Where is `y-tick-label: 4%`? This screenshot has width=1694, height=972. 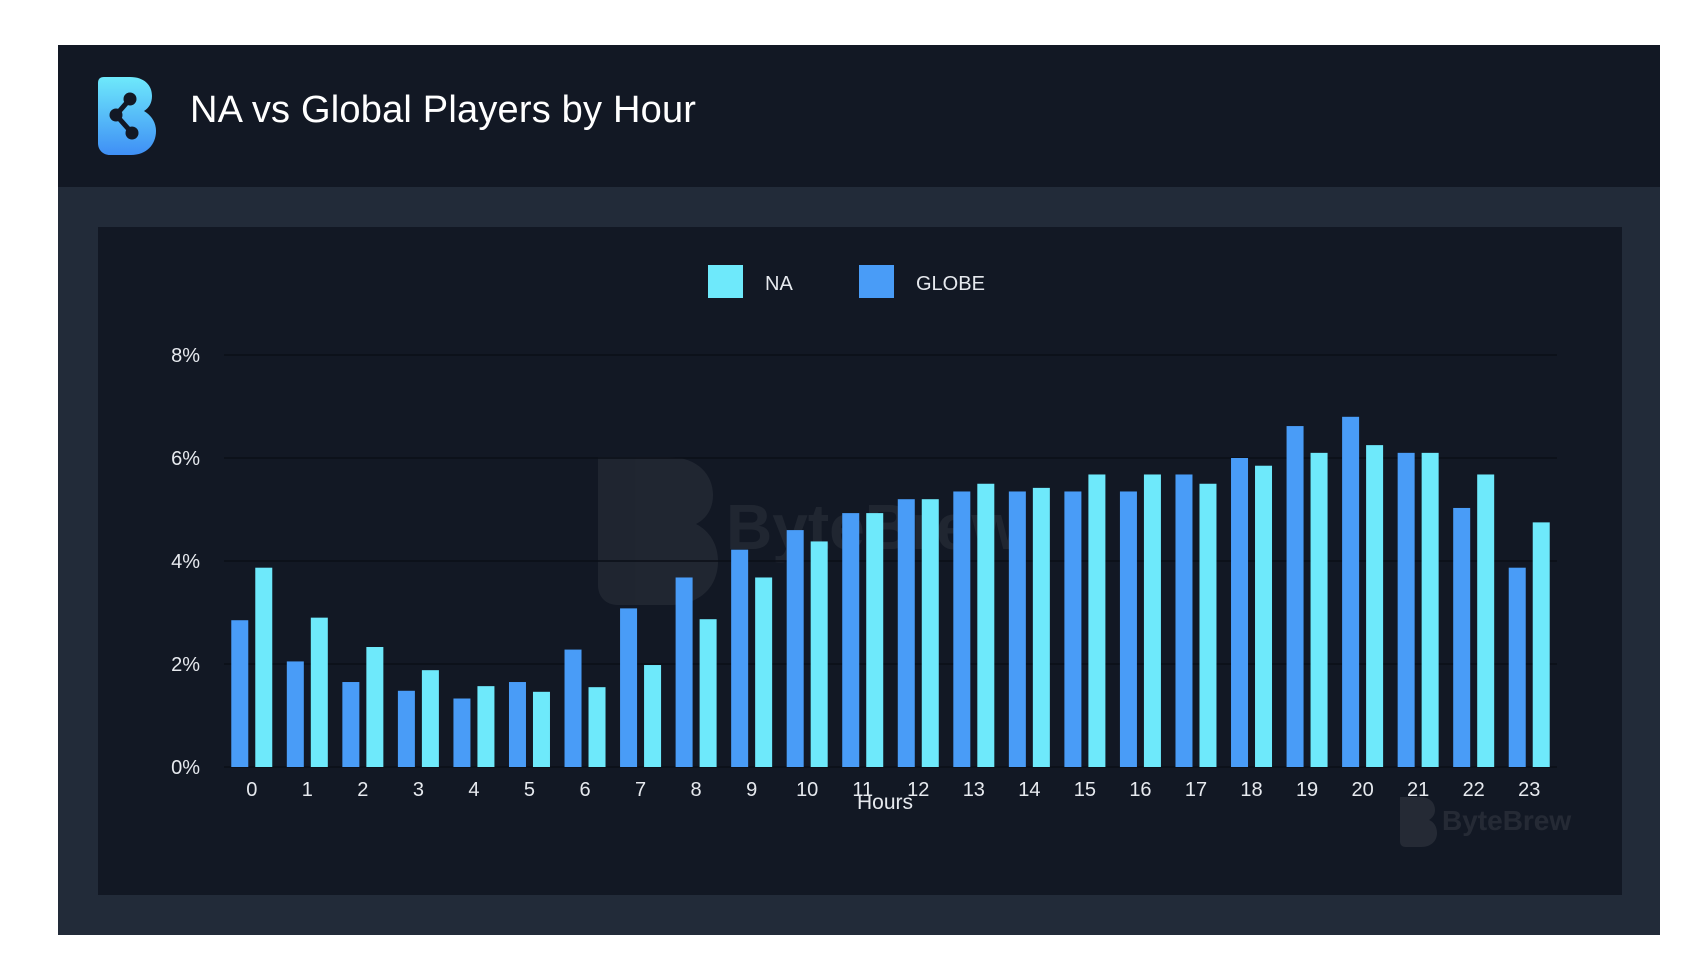
y-tick-label: 4% is located at coordinates (185, 562).